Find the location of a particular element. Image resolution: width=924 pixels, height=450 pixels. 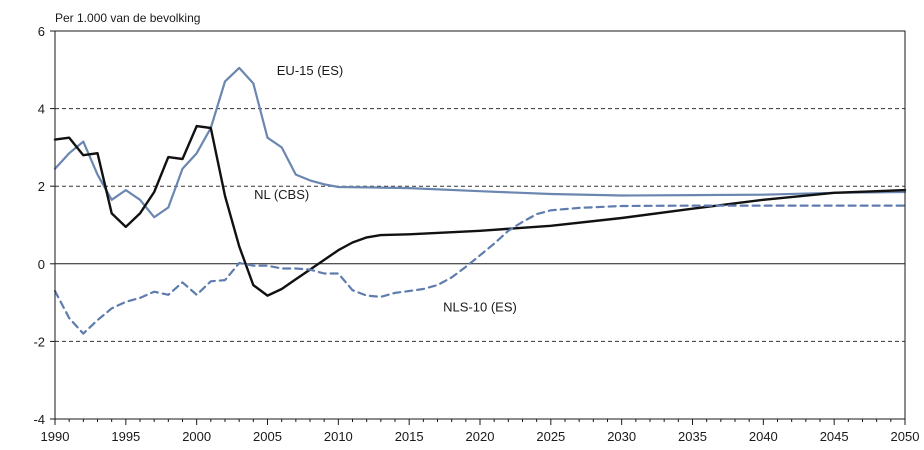

series-label: NLS-10 (ES) is located at coordinates (480, 306).